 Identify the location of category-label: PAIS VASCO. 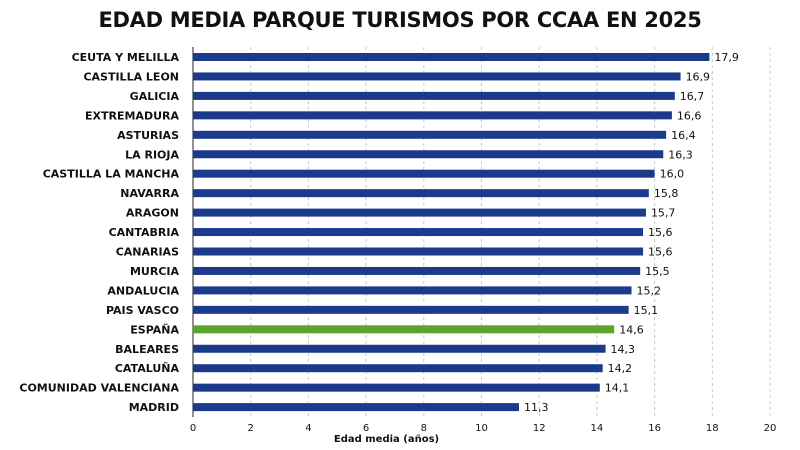
(142, 310).